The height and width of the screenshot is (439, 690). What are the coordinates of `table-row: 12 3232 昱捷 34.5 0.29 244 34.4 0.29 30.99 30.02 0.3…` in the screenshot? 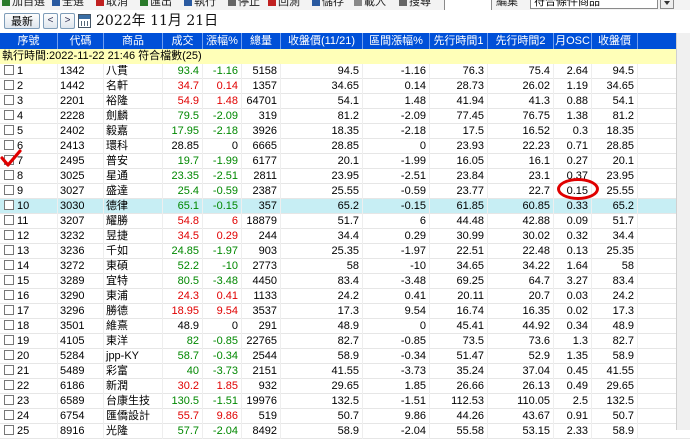 It's located at (345, 236).